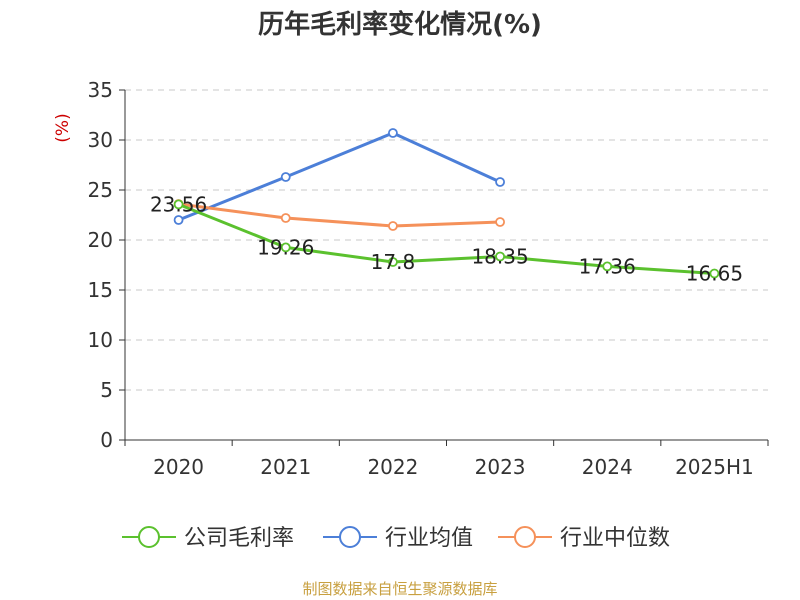 Image resolution: width=800 pixels, height=600 pixels. Describe the element at coordinates (615, 538) in the screenshot. I see `legend-label: 行业中位数` at that location.